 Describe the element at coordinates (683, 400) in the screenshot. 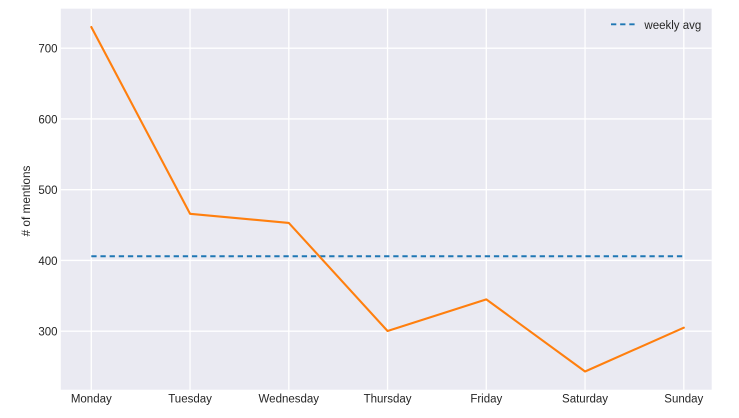

I see `svg-text: Sunday` at that location.